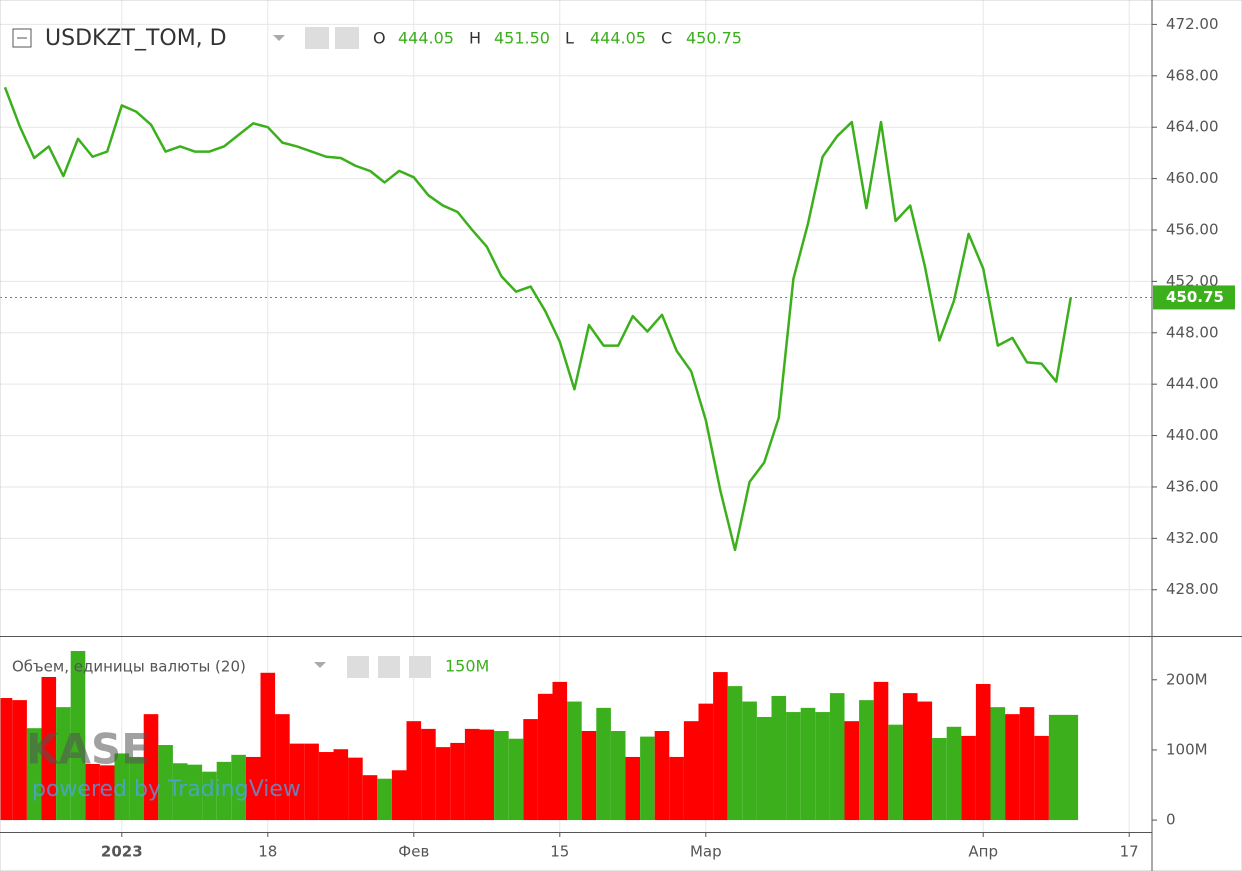 This screenshot has width=1242, height=871. What do you see at coordinates (88, 749) in the screenshot?
I see `watermark-logo: KASE` at bounding box center [88, 749].